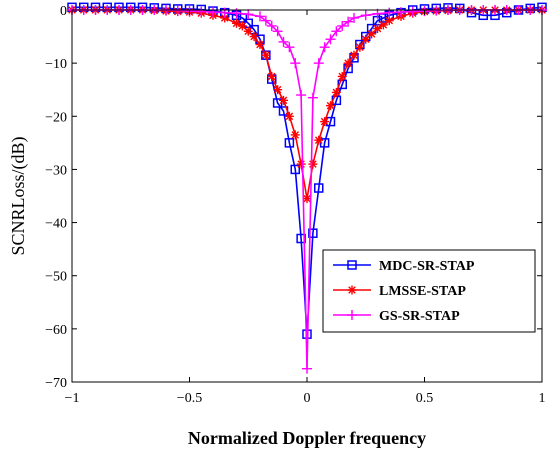 This screenshot has height=456, width=550. I want to click on y-tick-label: −60, so click(56, 330).